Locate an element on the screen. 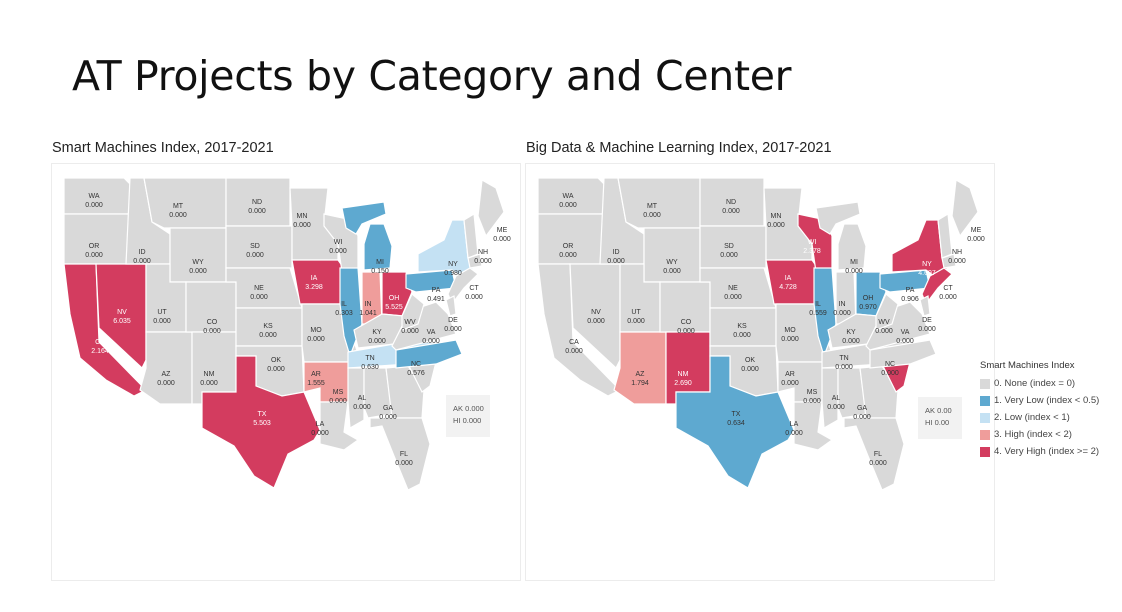  legend-item-low: 2. Low (index < 1) is located at coordinates (1050, 417).